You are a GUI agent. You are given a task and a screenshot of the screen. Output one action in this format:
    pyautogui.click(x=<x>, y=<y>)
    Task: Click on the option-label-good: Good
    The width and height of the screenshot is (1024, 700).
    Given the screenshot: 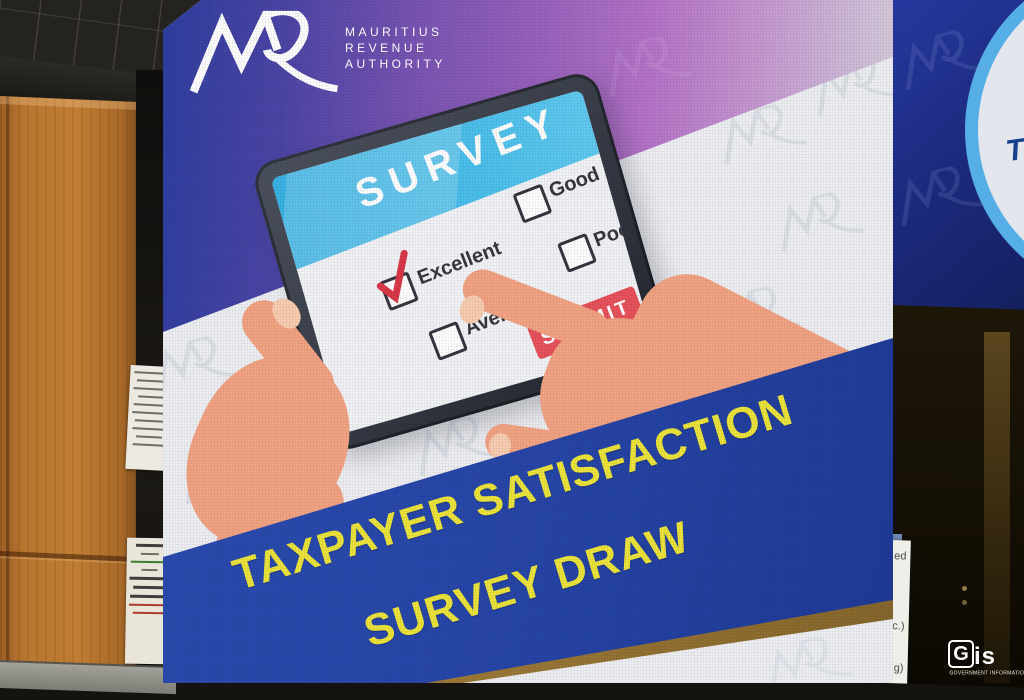 What is the action you would take?
    pyautogui.click(x=574, y=183)
    